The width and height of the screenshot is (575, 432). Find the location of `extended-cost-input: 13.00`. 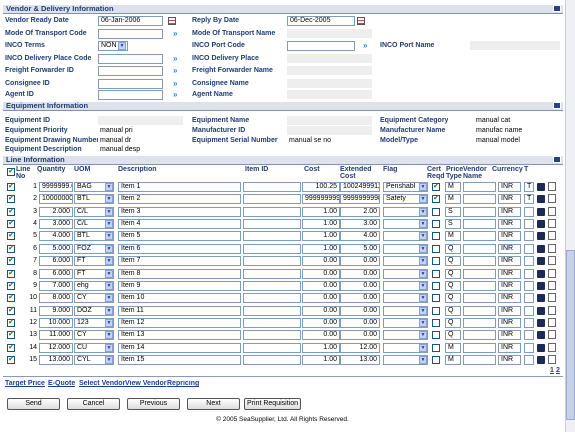

extended-cost-input: 13.00 is located at coordinates (360, 360).